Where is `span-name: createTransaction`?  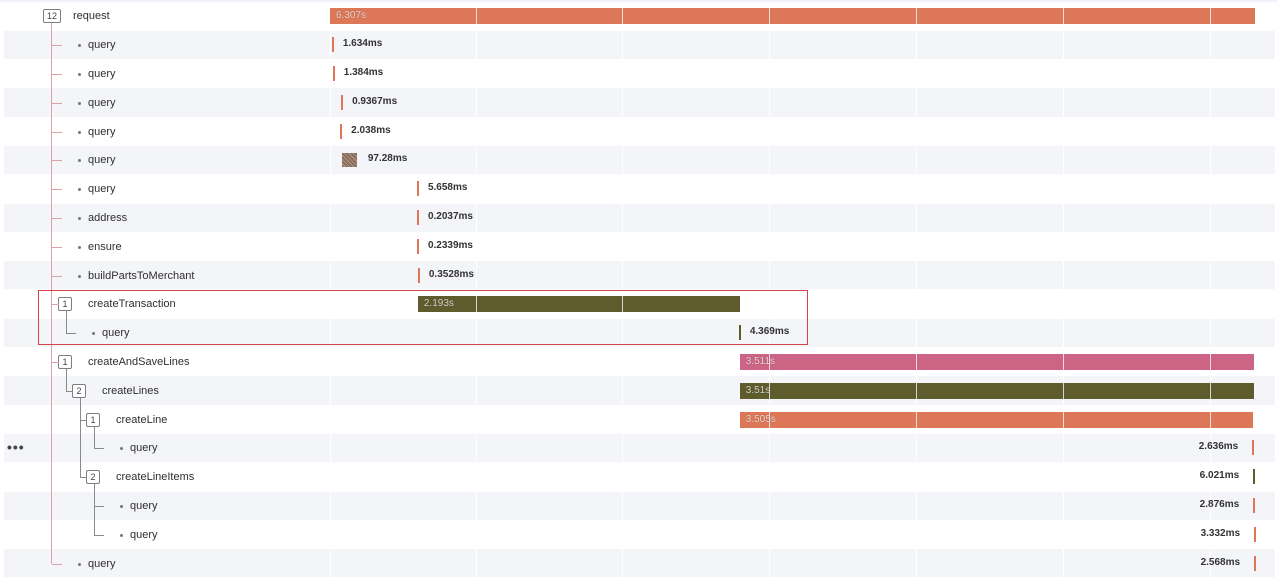 span-name: createTransaction is located at coordinates (132, 304).